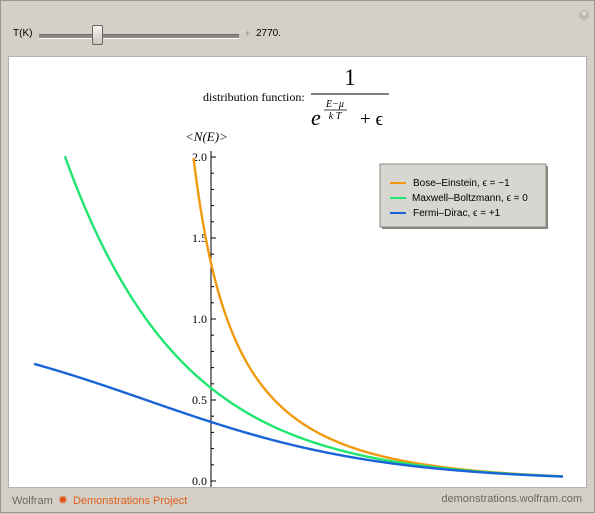 The height and width of the screenshot is (514, 595). Describe the element at coordinates (199, 481) in the screenshot. I see `y-tick-label: 0.0` at that location.